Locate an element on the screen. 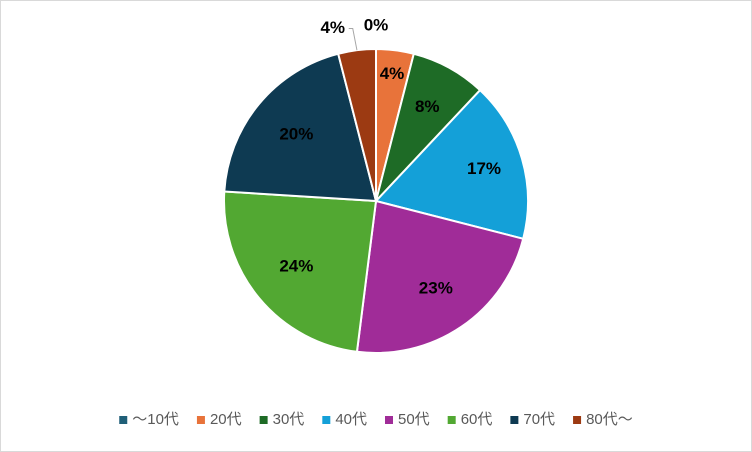 The width and height of the screenshot is (752, 452). legend-label: 40代 is located at coordinates (351, 419).